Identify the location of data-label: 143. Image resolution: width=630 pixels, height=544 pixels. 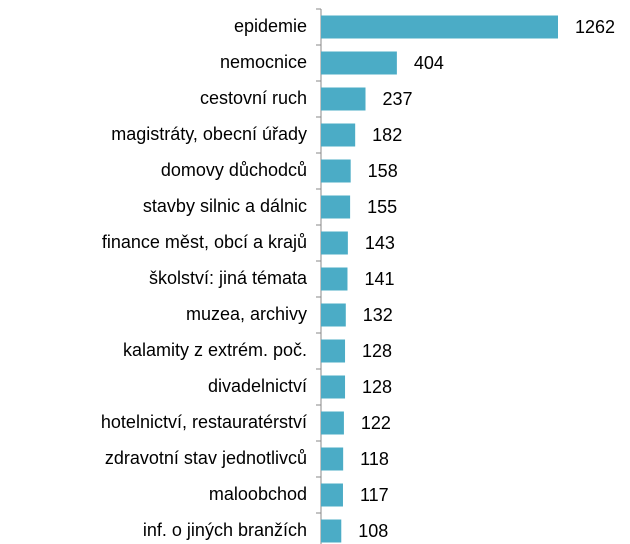
(380, 243).